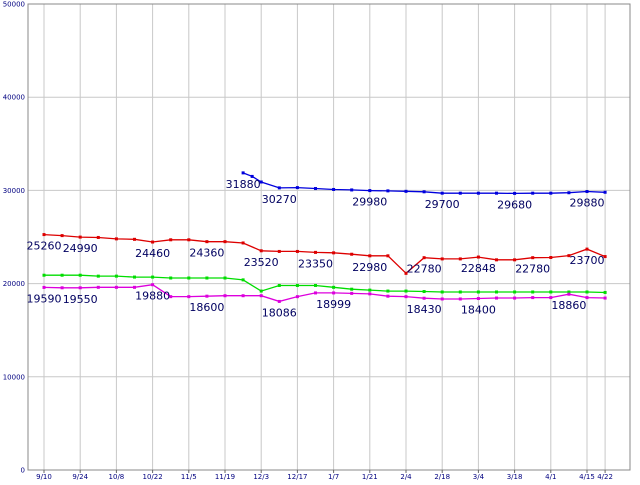 This screenshot has height=485, width=640. I want to click on data-label: 24360, so click(206, 253).